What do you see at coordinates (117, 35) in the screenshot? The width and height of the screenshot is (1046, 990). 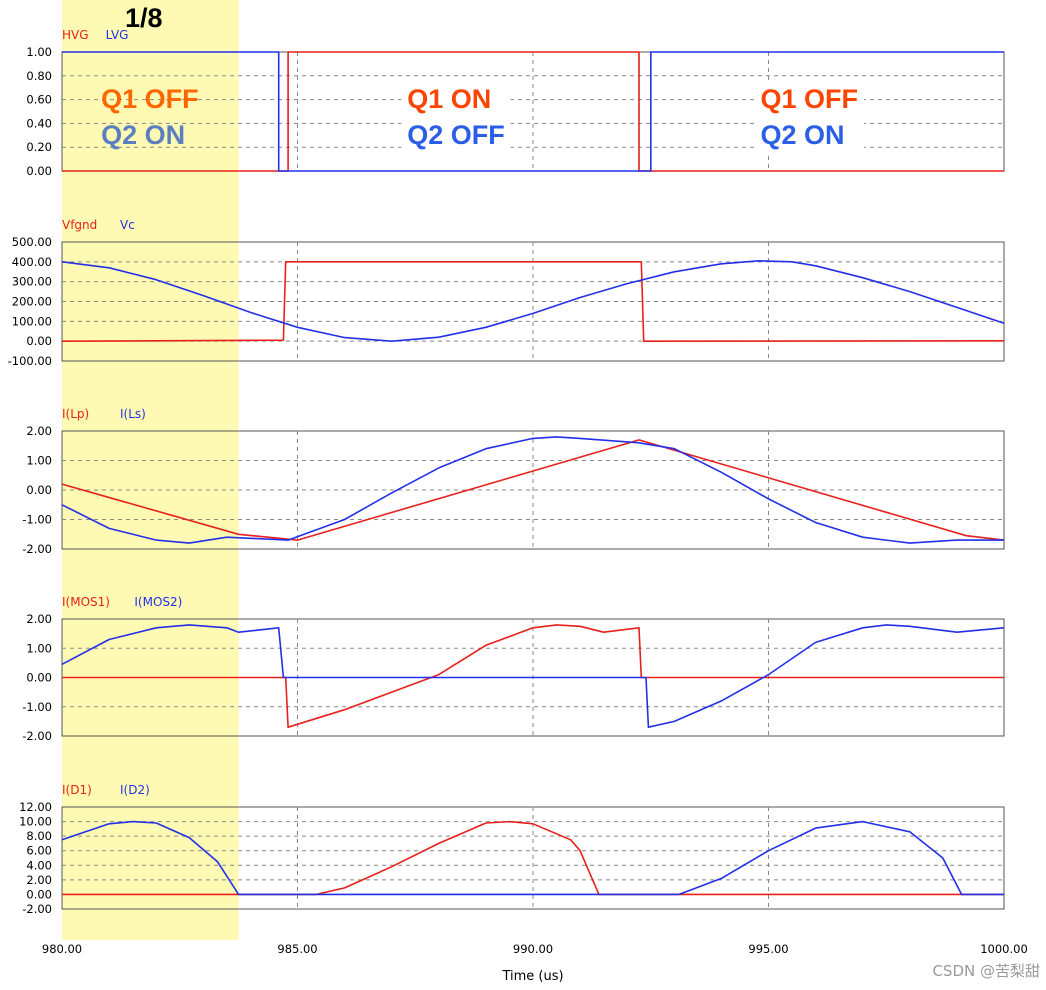 I see `legend-label: LVG` at bounding box center [117, 35].